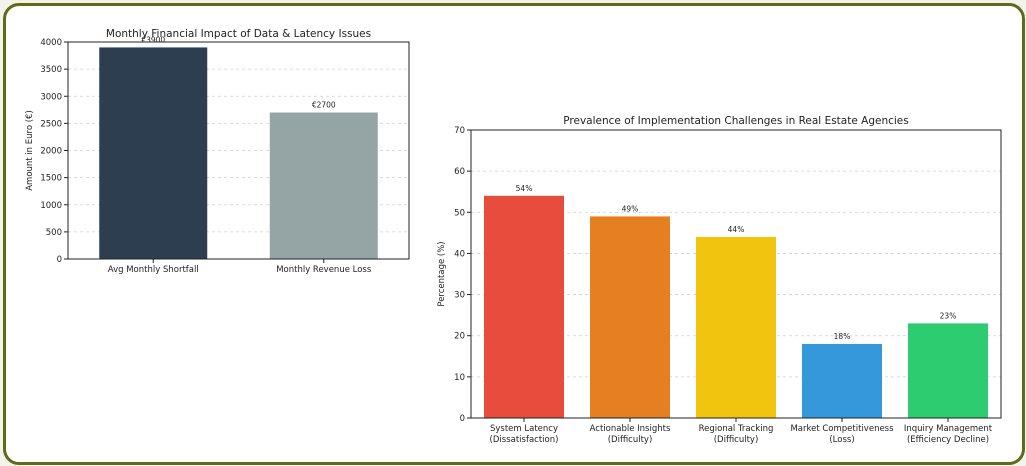 Image resolution: width=1026 pixels, height=466 pixels. What do you see at coordinates (524, 440) in the screenshot?
I see `x-tick-label: (Dissatisfaction)` at bounding box center [524, 440].